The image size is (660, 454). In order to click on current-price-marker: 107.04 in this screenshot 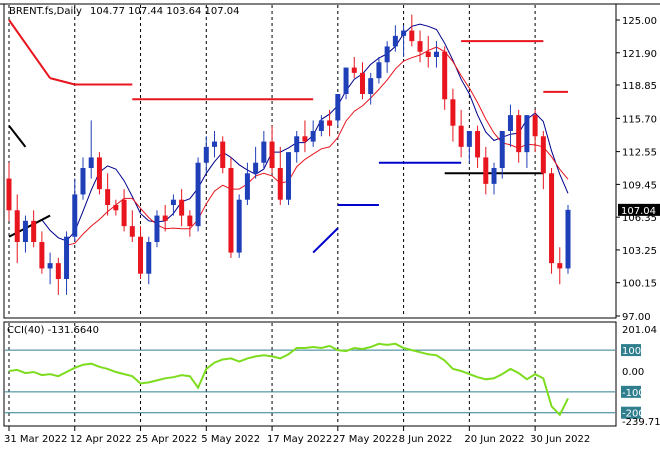, I will do `click(639, 210)`.